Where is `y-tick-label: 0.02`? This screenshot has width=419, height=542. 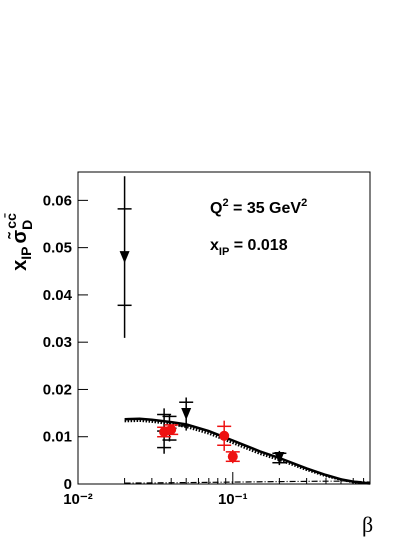
y-tick-label: 0.02 is located at coordinates (57, 389).